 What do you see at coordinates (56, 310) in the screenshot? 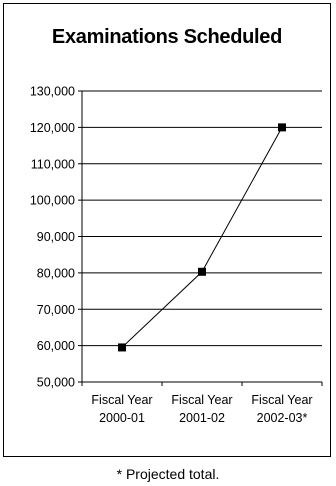
I see `y-tick-label: 70,000` at bounding box center [56, 310].